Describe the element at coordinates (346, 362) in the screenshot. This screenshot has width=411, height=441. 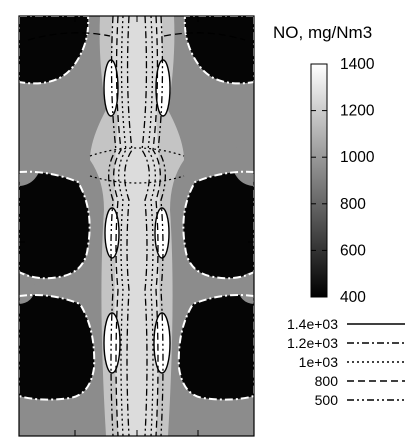
I see `contour-legend: 1.4e+03 1.2e+03 1e+03 800 500` at that location.